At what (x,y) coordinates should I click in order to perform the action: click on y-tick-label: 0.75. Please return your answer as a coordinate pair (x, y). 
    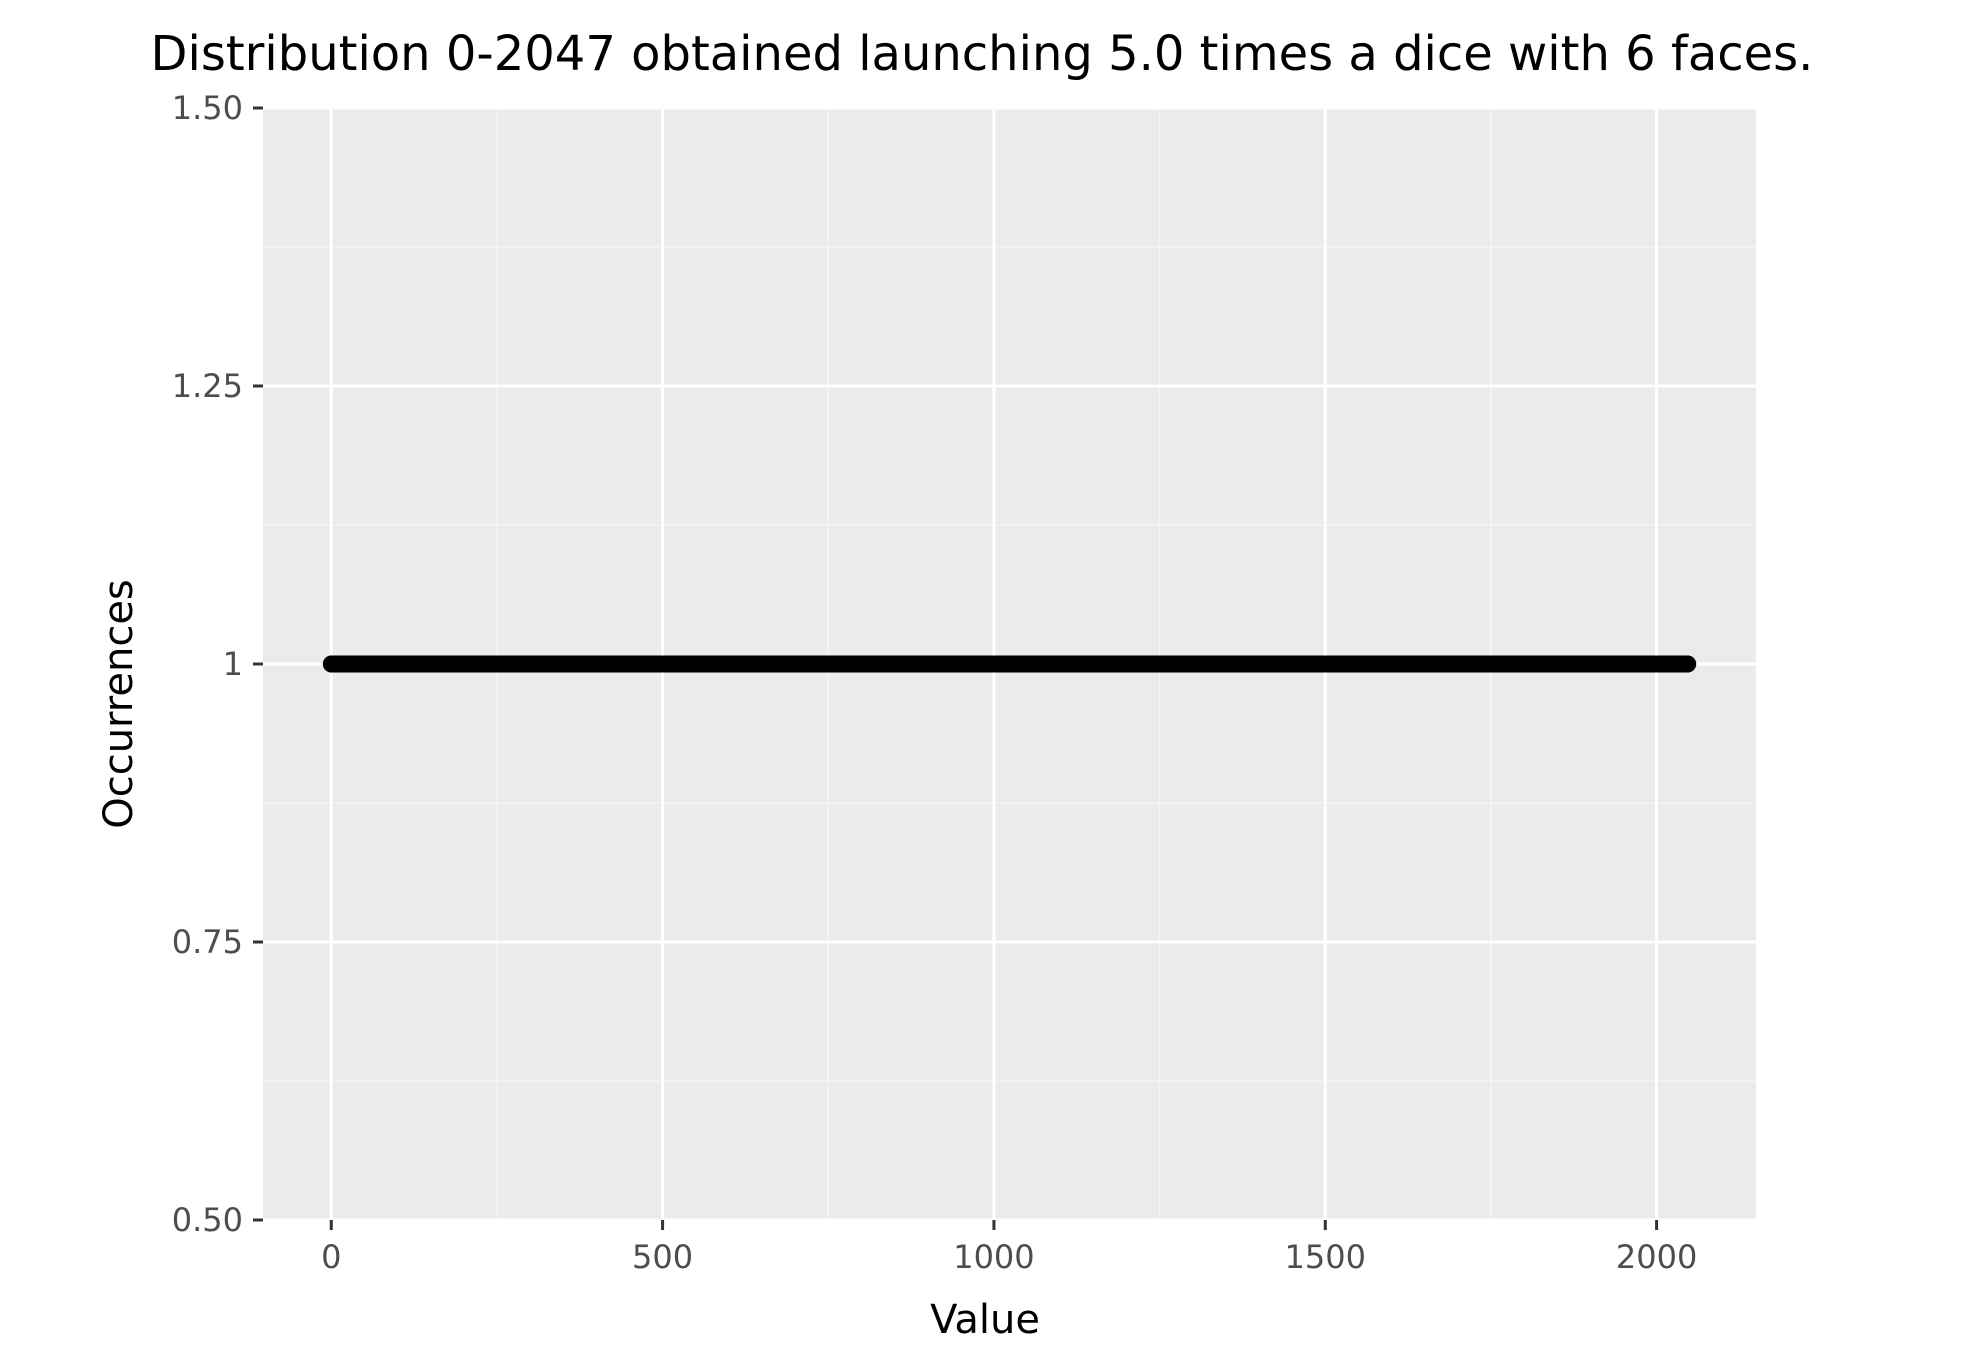
    Looking at the image, I should click on (207, 942).